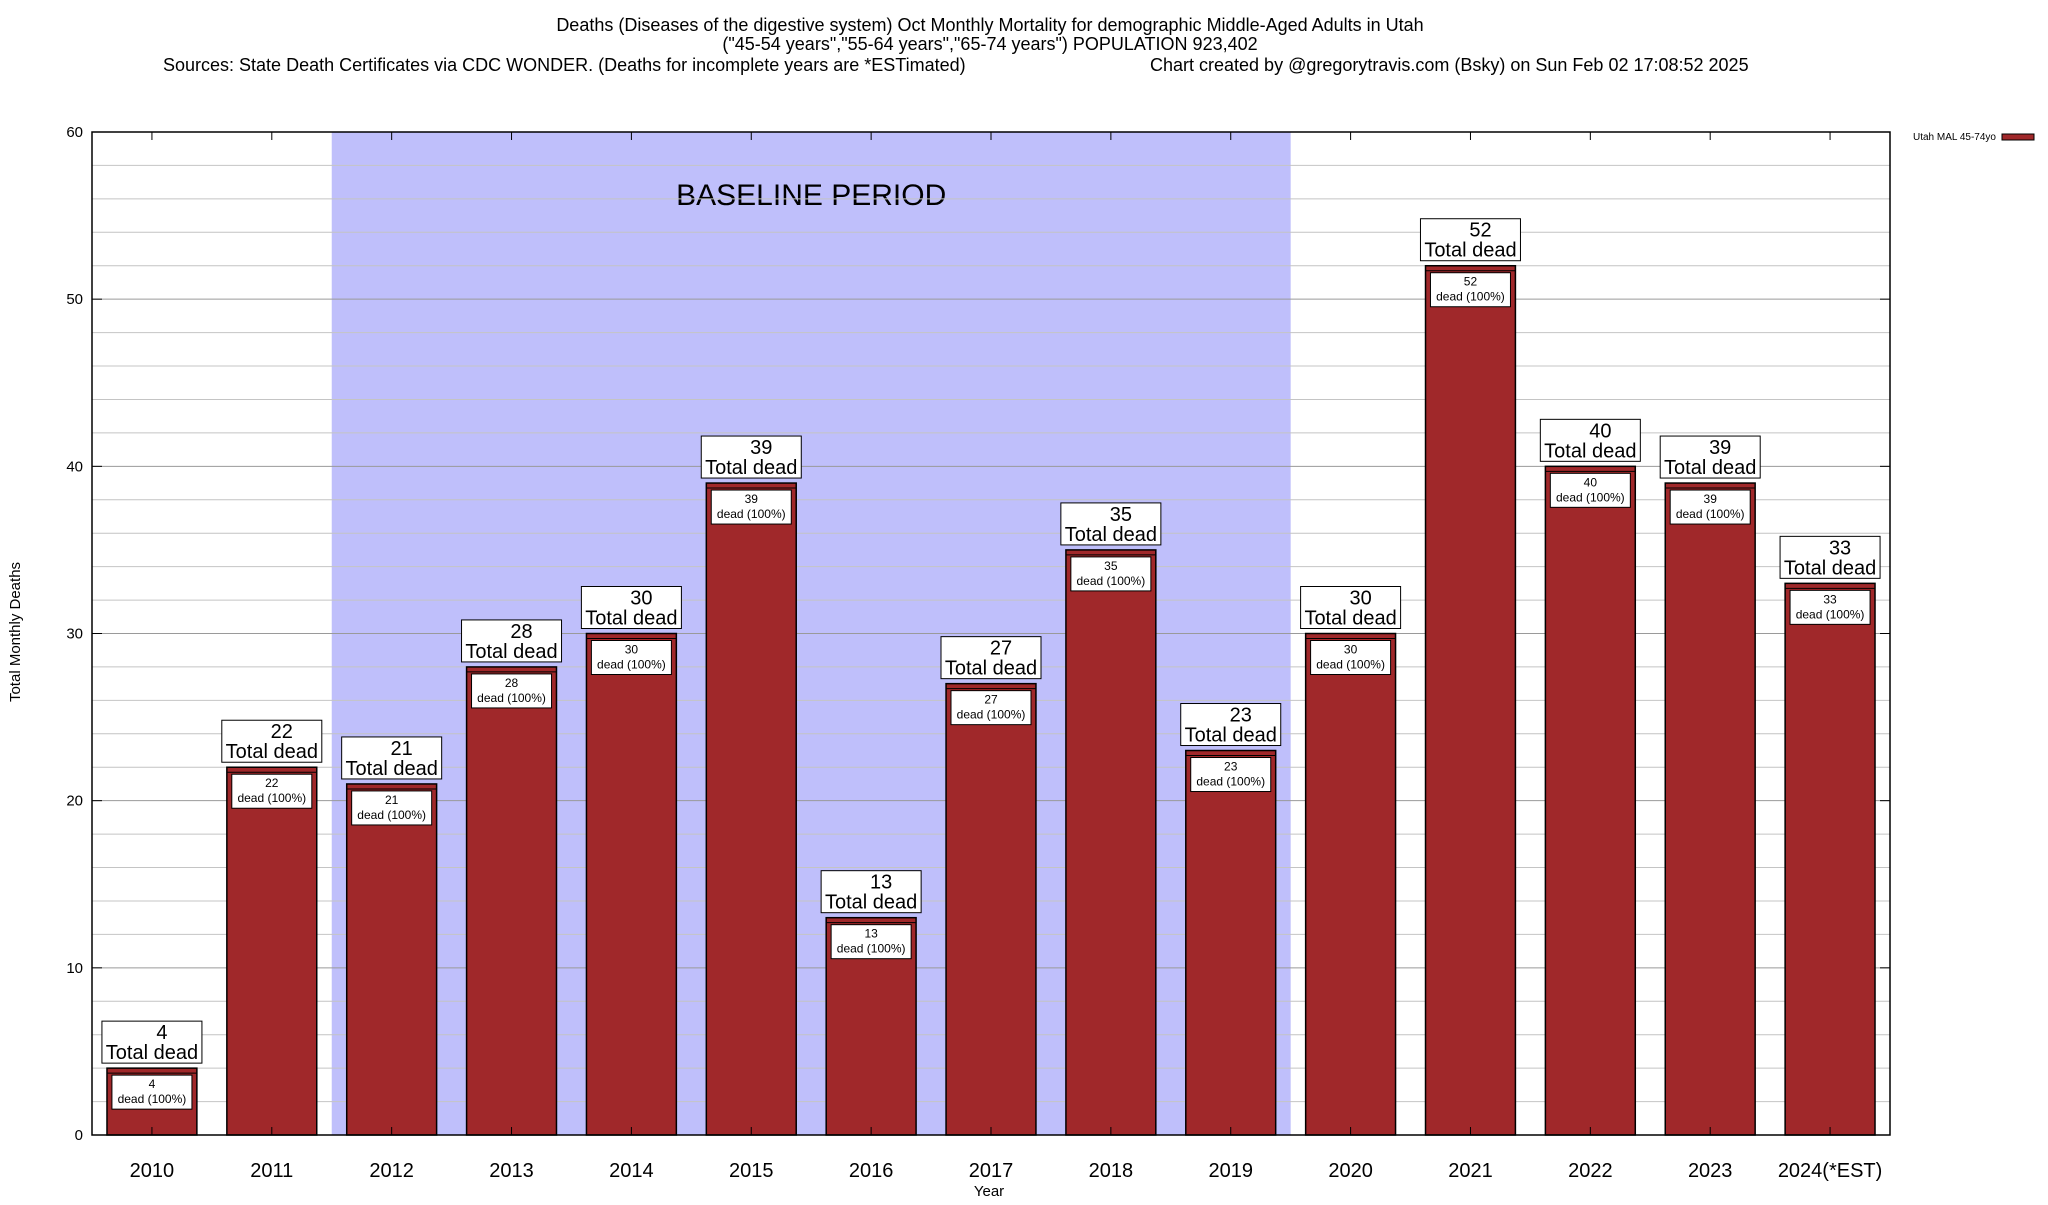  What do you see at coordinates (1830, 1171) in the screenshot?
I see `x-tick-label: 2024(*EST)` at bounding box center [1830, 1171].